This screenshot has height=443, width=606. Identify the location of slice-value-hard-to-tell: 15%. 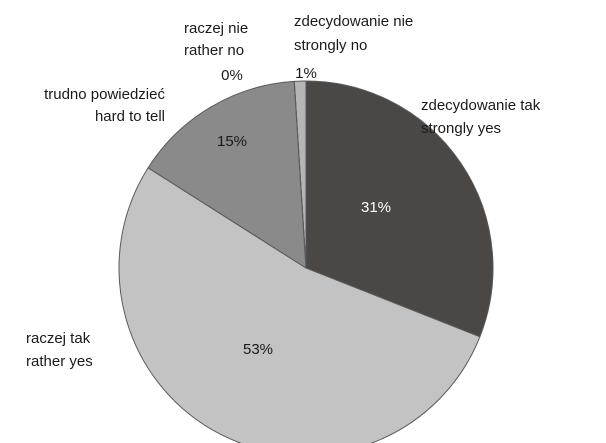
(232, 141).